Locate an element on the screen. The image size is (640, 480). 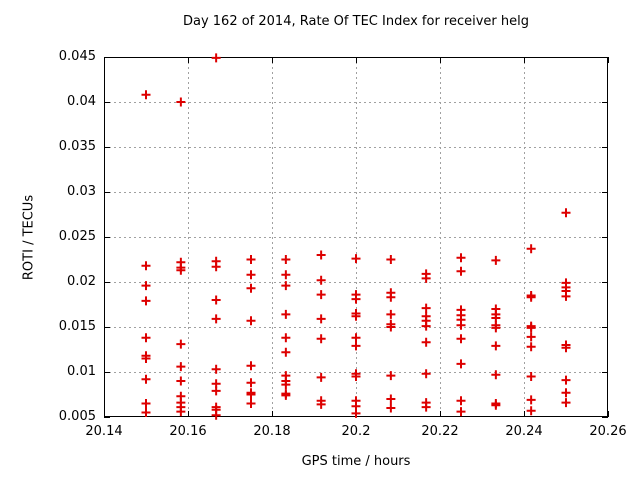
y-tick-label: 0.01 is located at coordinates (81, 371).